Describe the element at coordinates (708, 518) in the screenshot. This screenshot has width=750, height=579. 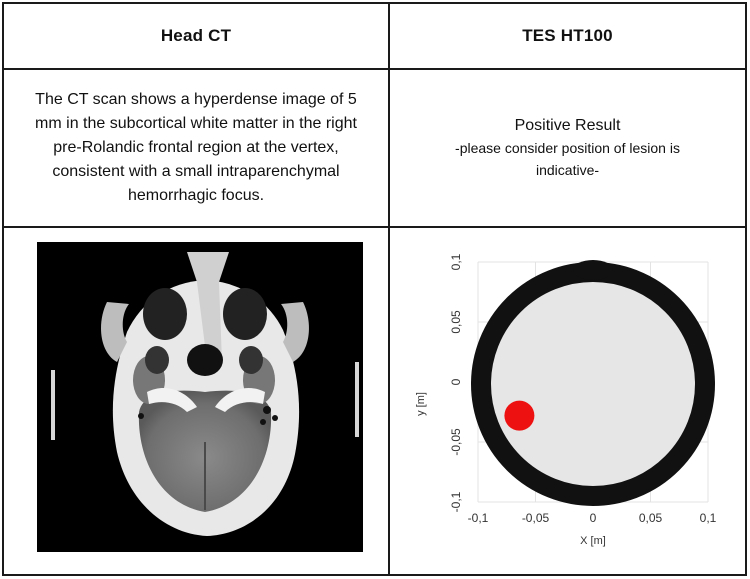
I see `x-tick-label: 0,1` at that location.